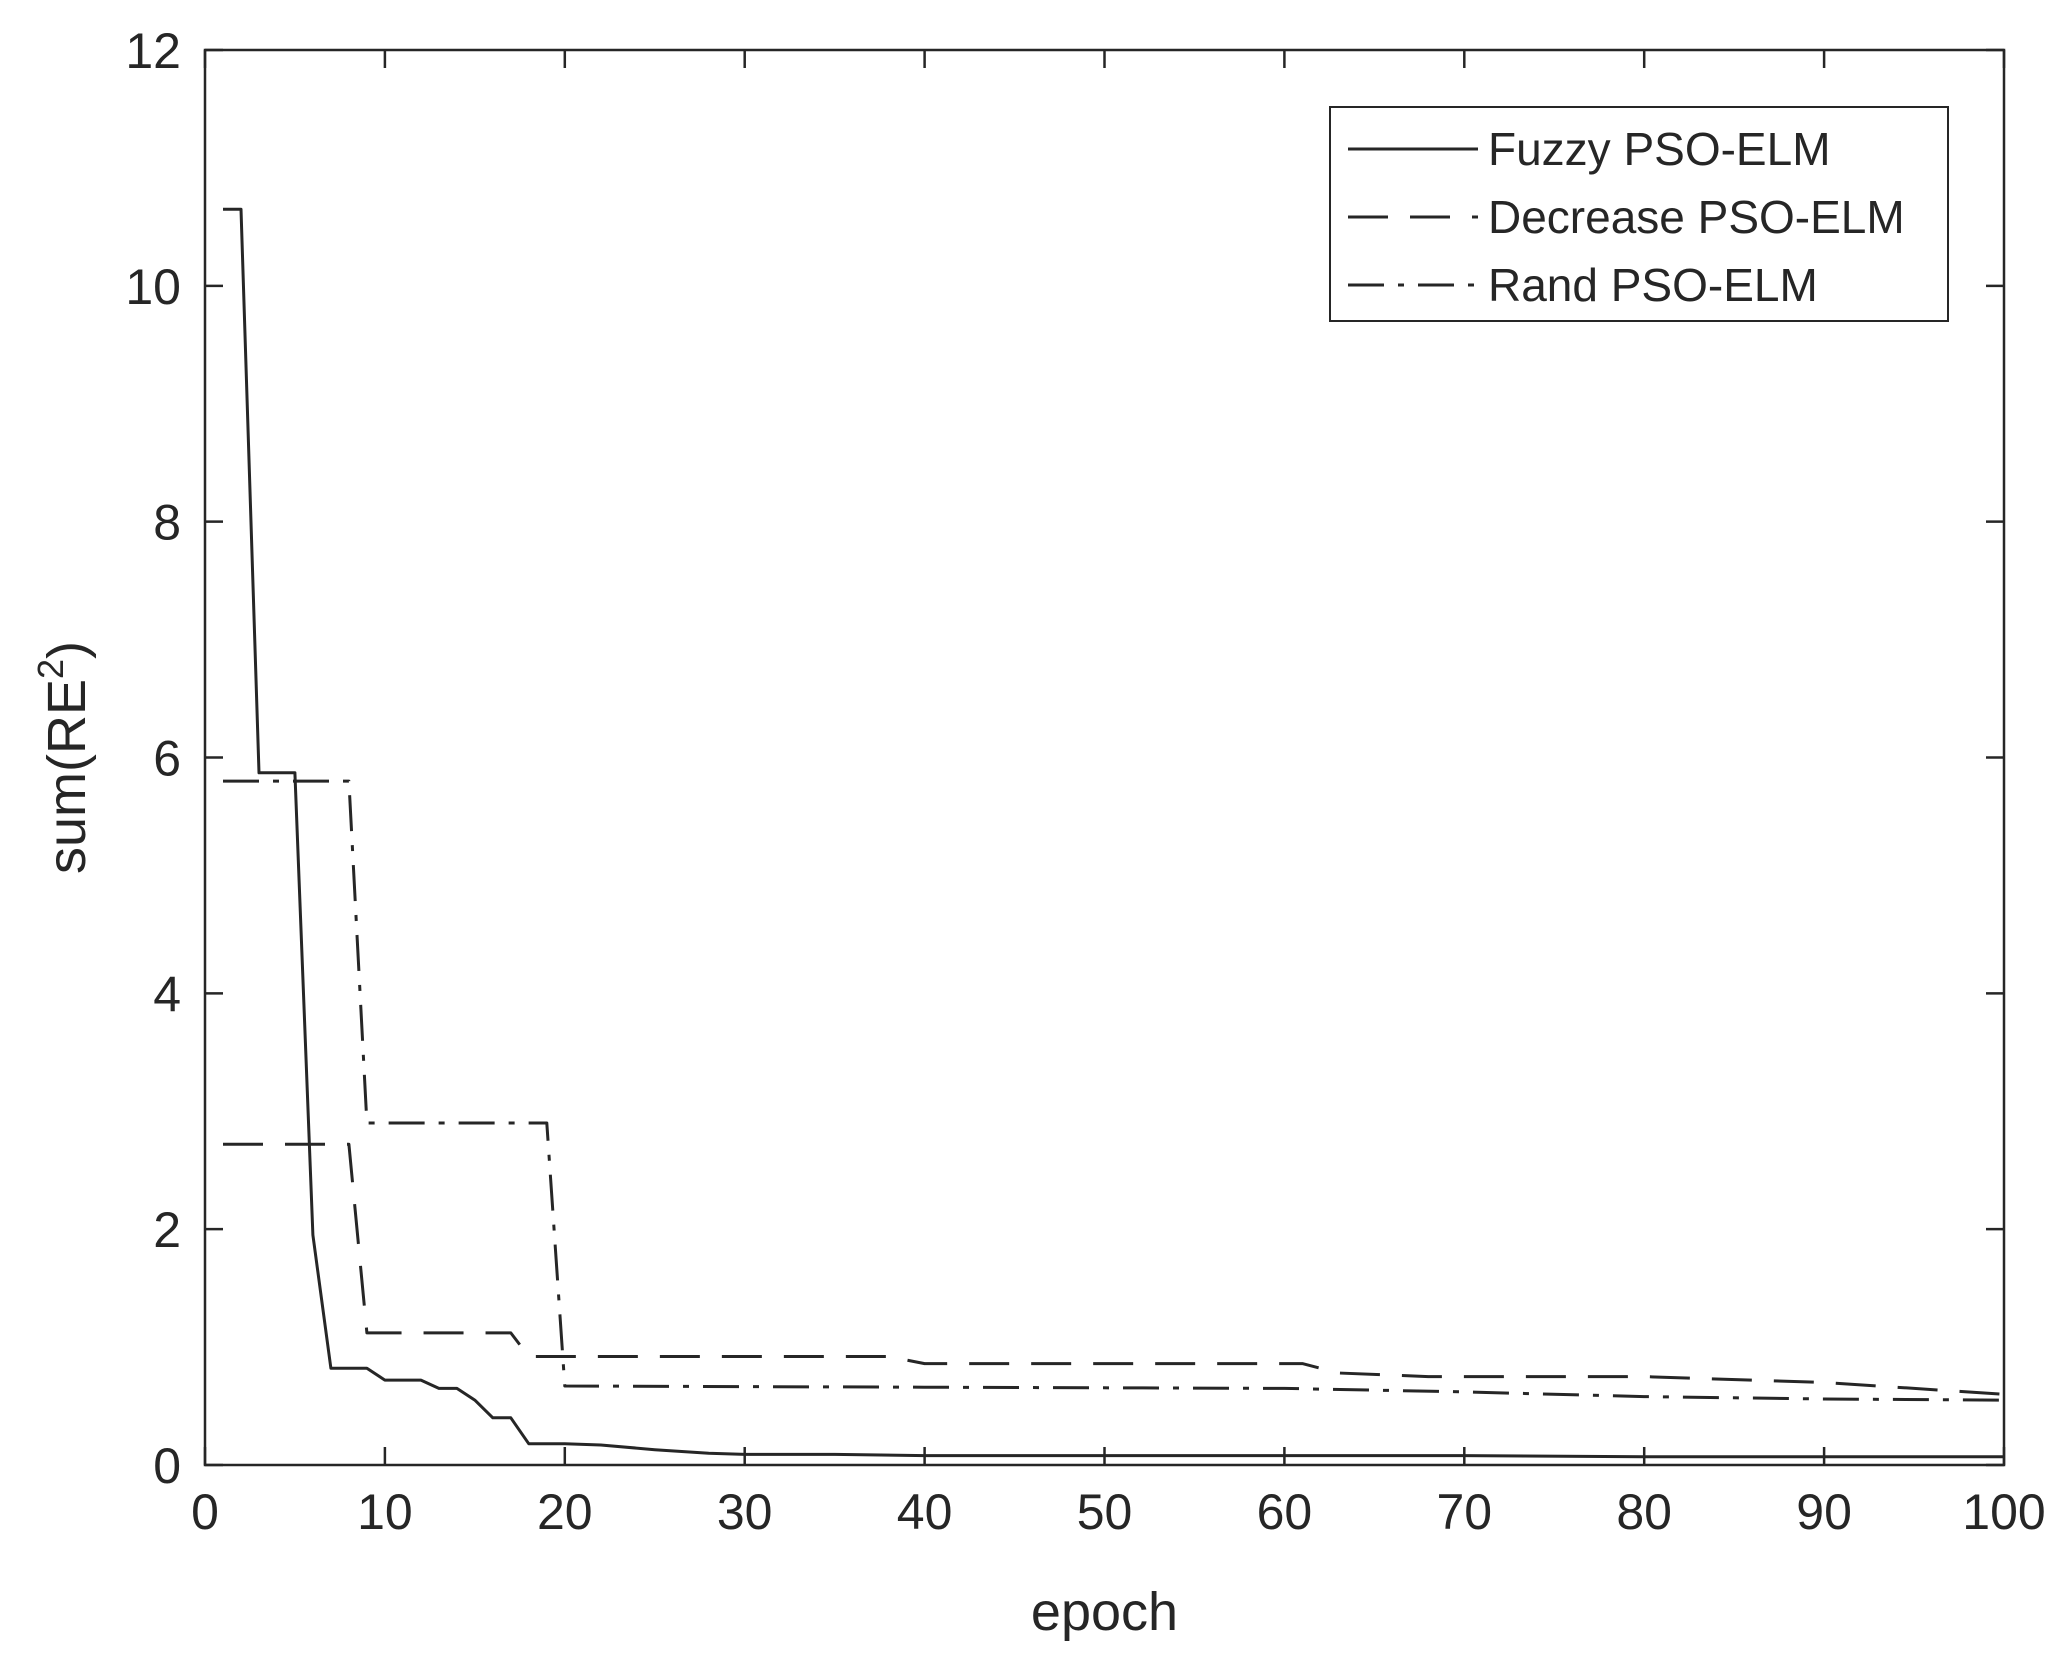  Describe the element at coordinates (565, 1512) in the screenshot. I see `x-tick-label: 20` at that location.